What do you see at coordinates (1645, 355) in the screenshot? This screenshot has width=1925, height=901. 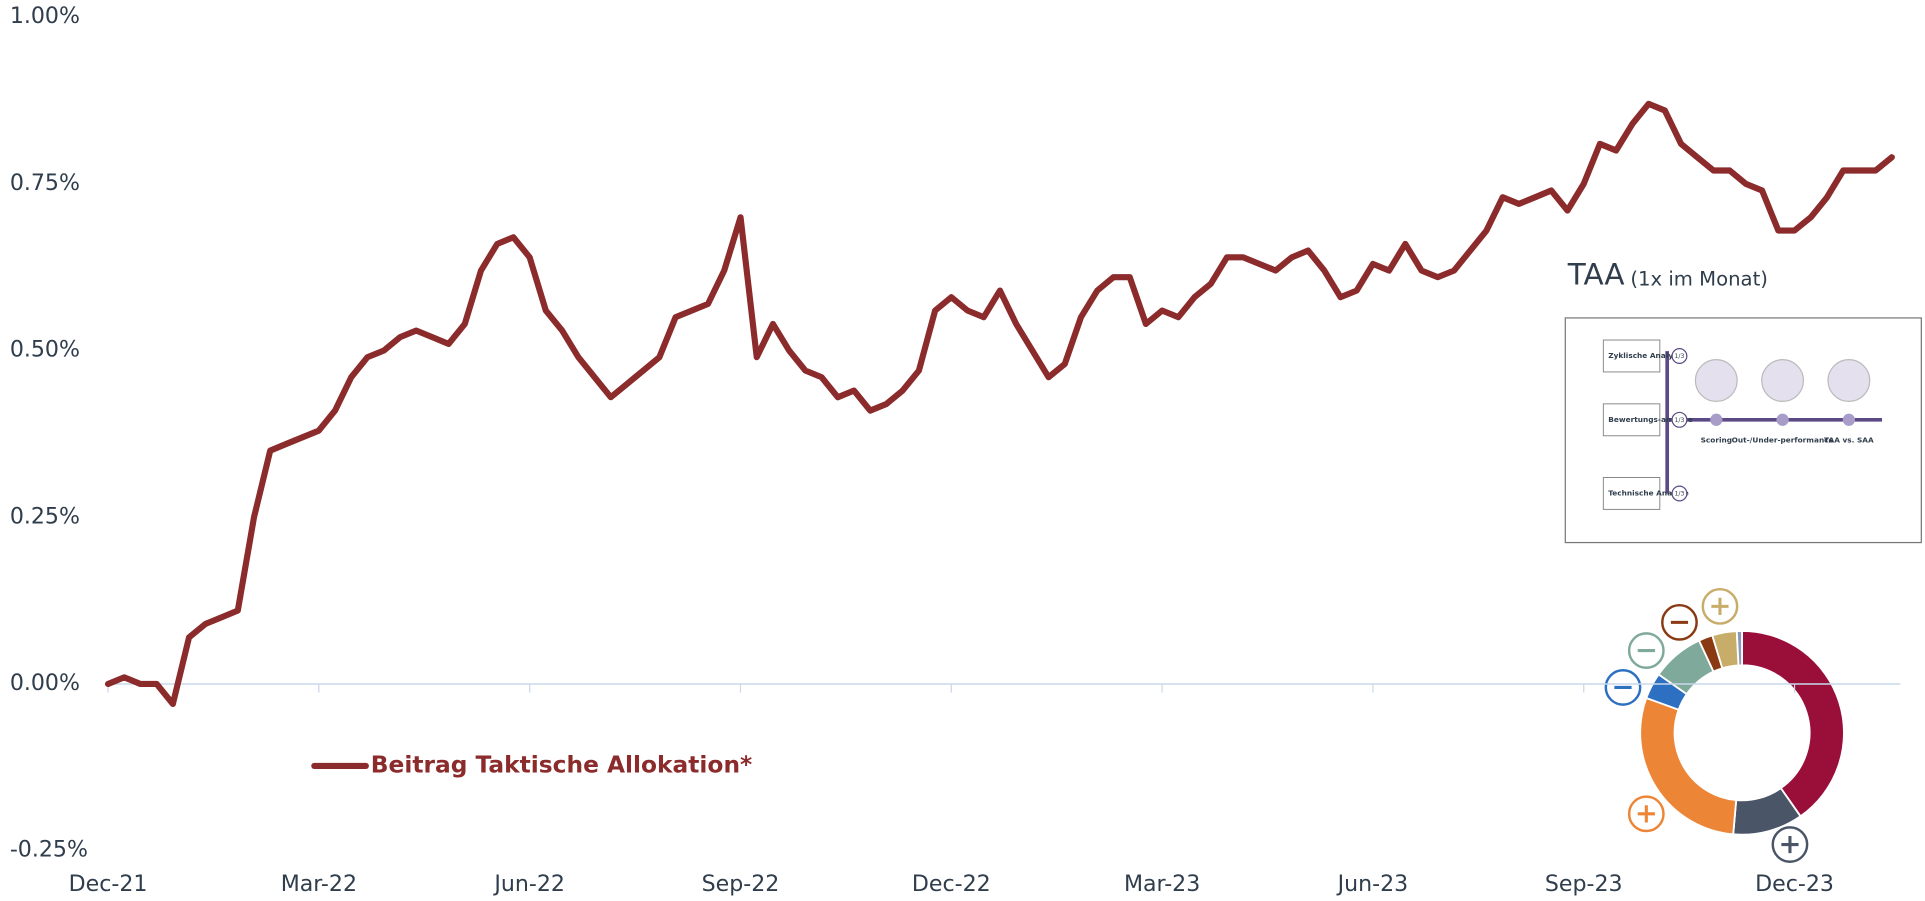 I see `analysis-label: Zyklische Analyse` at bounding box center [1645, 355].